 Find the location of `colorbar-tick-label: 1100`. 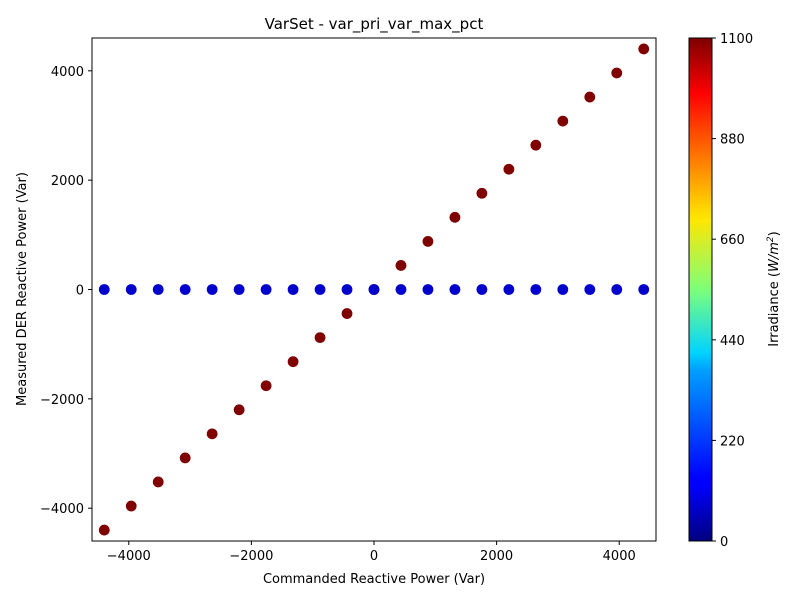

colorbar-tick-label: 1100 is located at coordinates (736, 39).